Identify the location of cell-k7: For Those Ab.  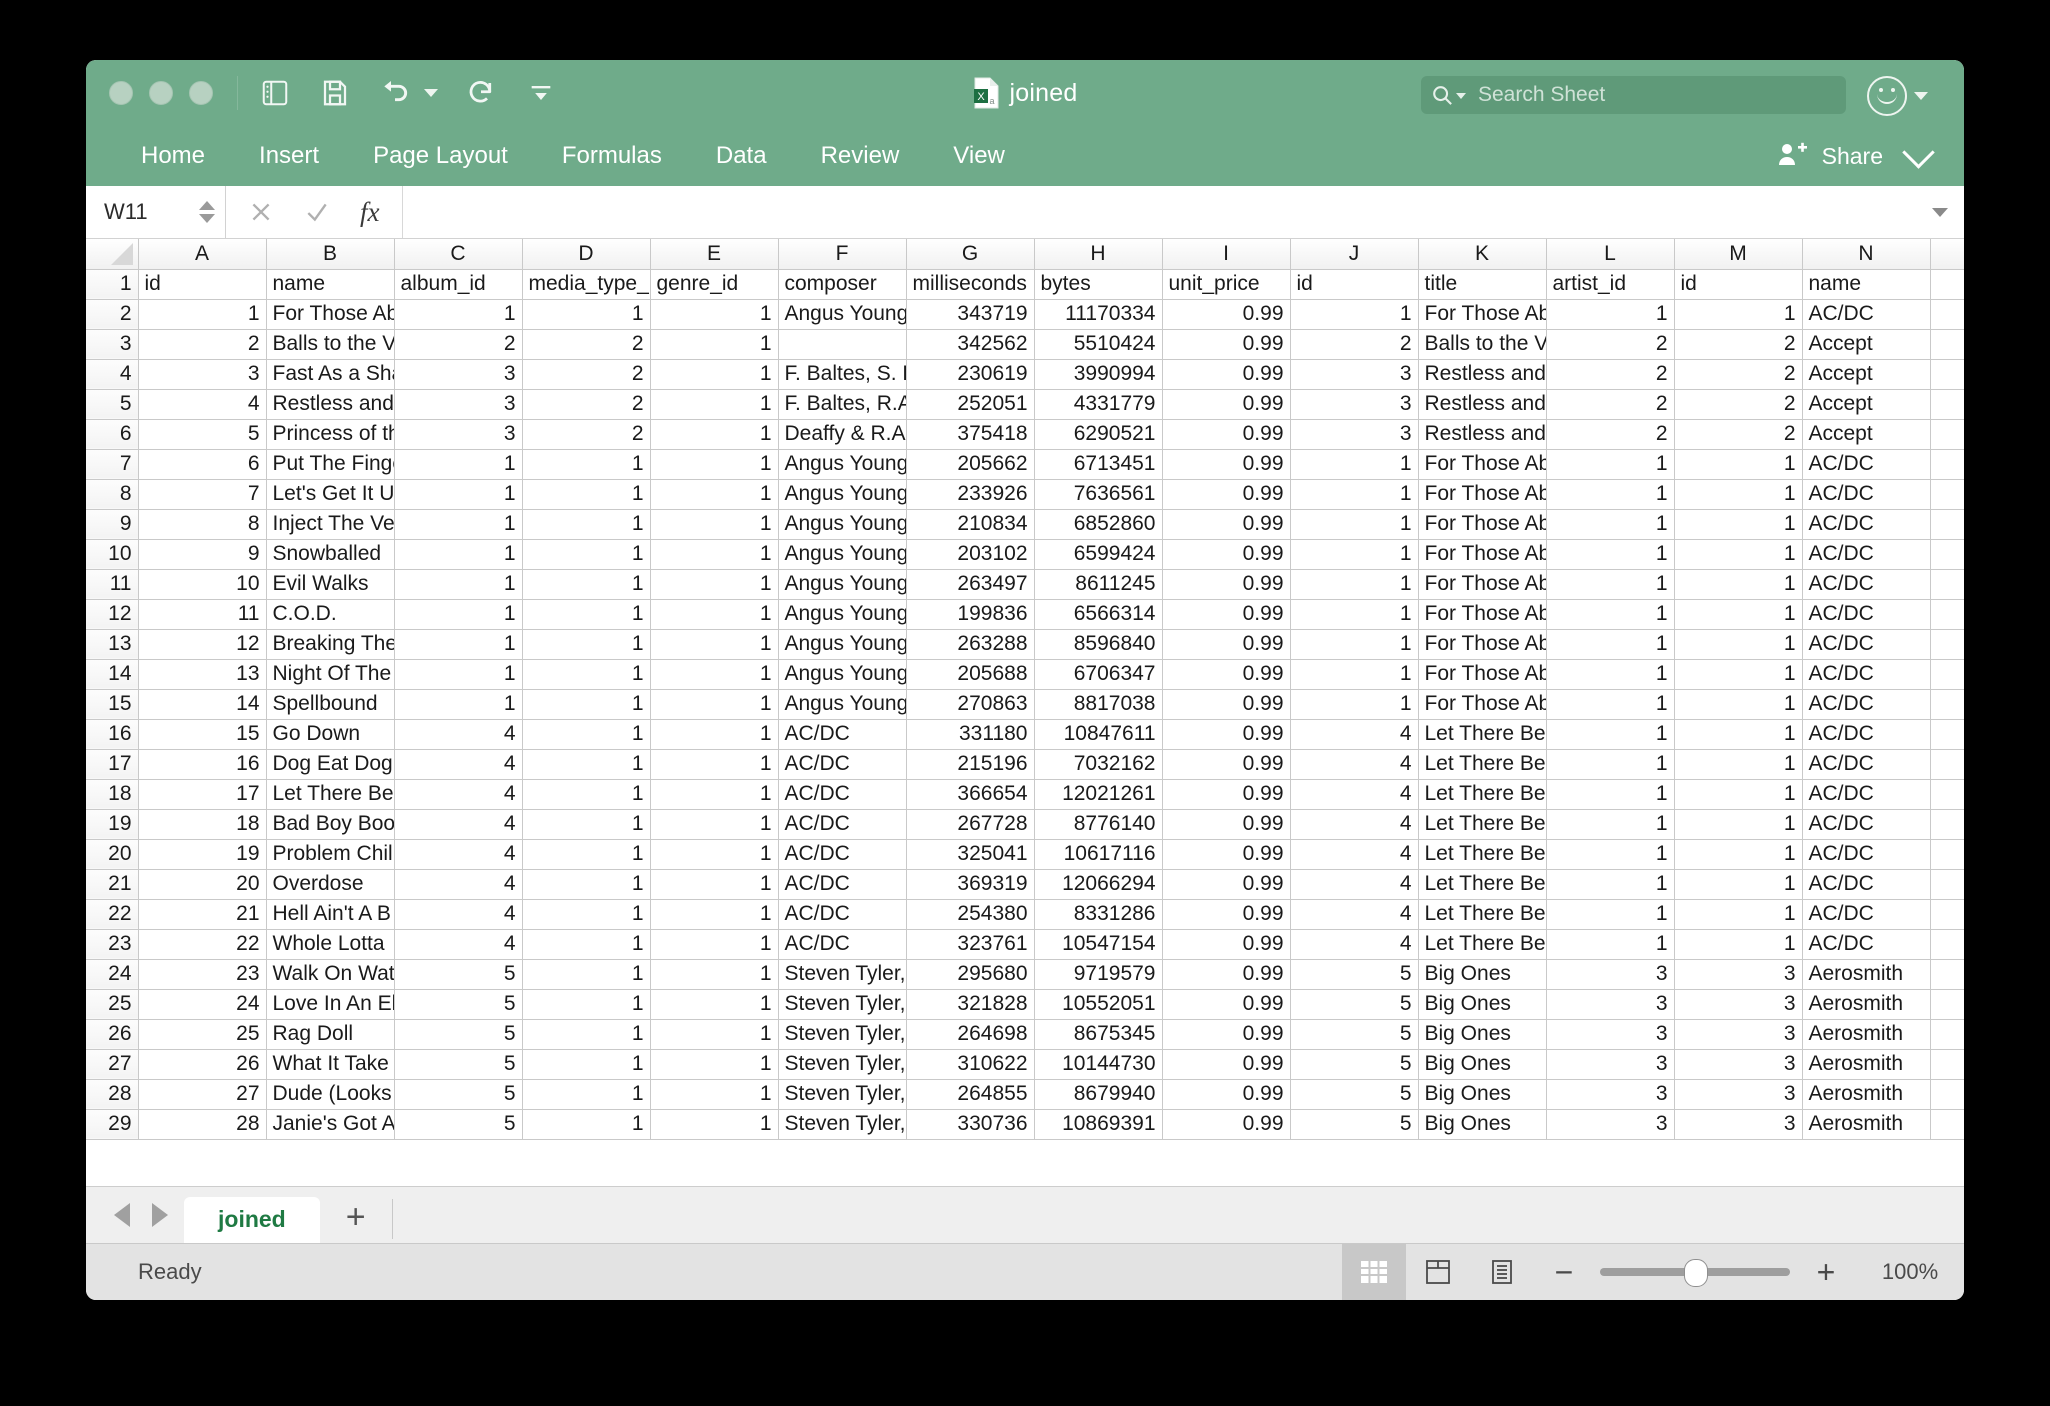
(1482, 464).